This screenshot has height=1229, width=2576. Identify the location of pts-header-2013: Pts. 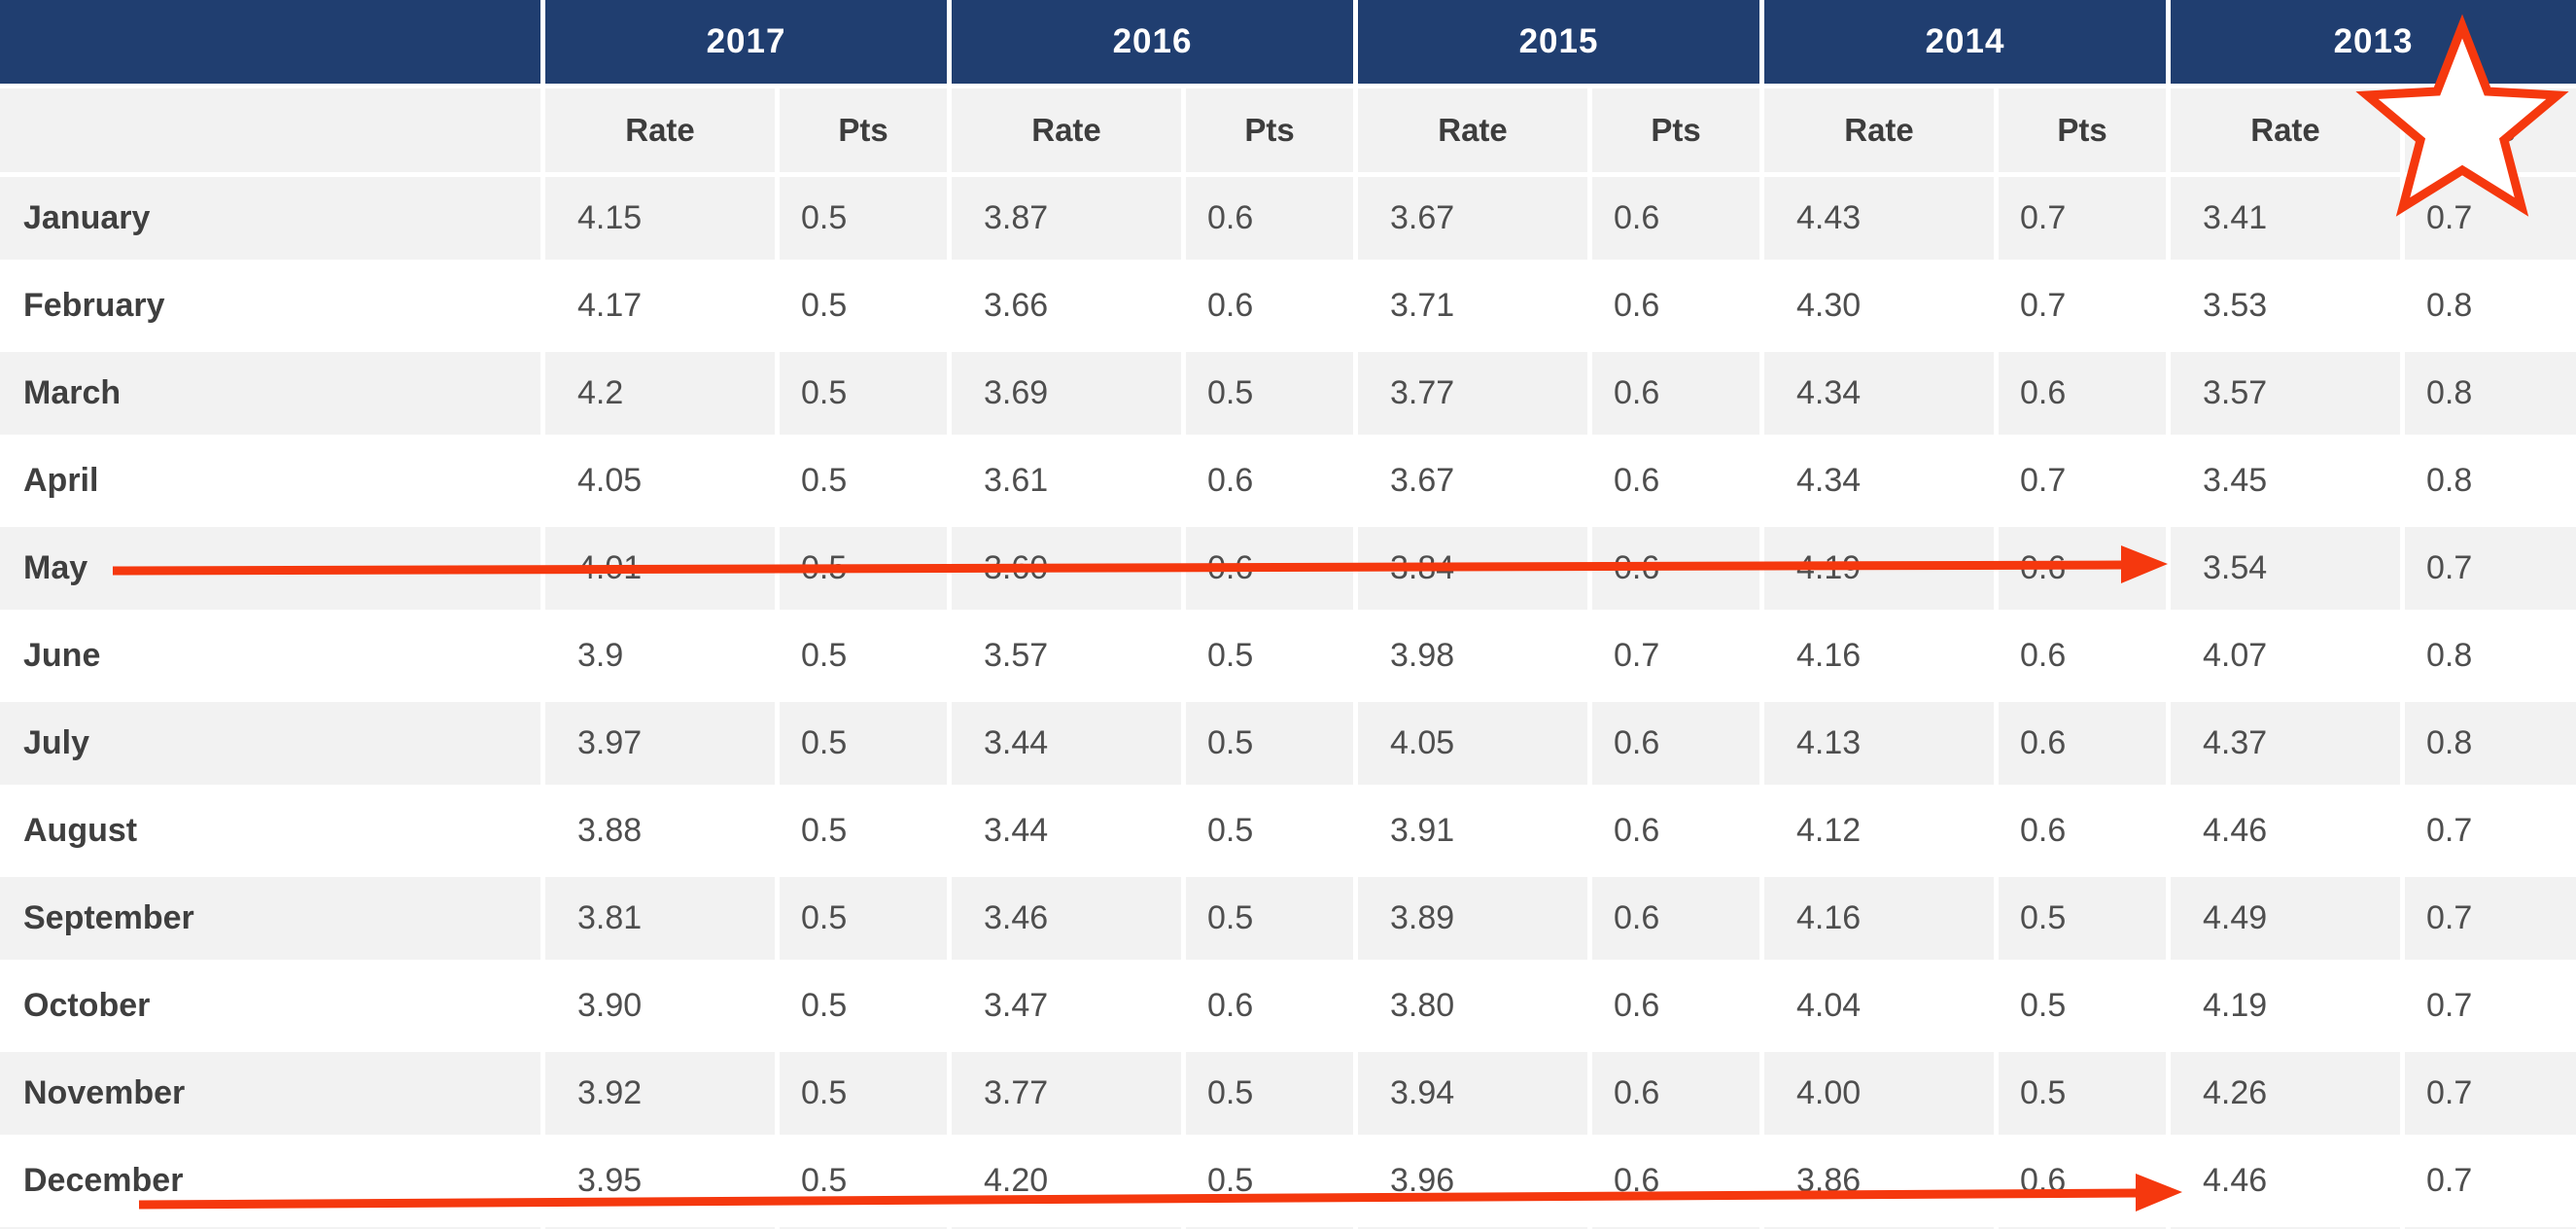
(2490, 130).